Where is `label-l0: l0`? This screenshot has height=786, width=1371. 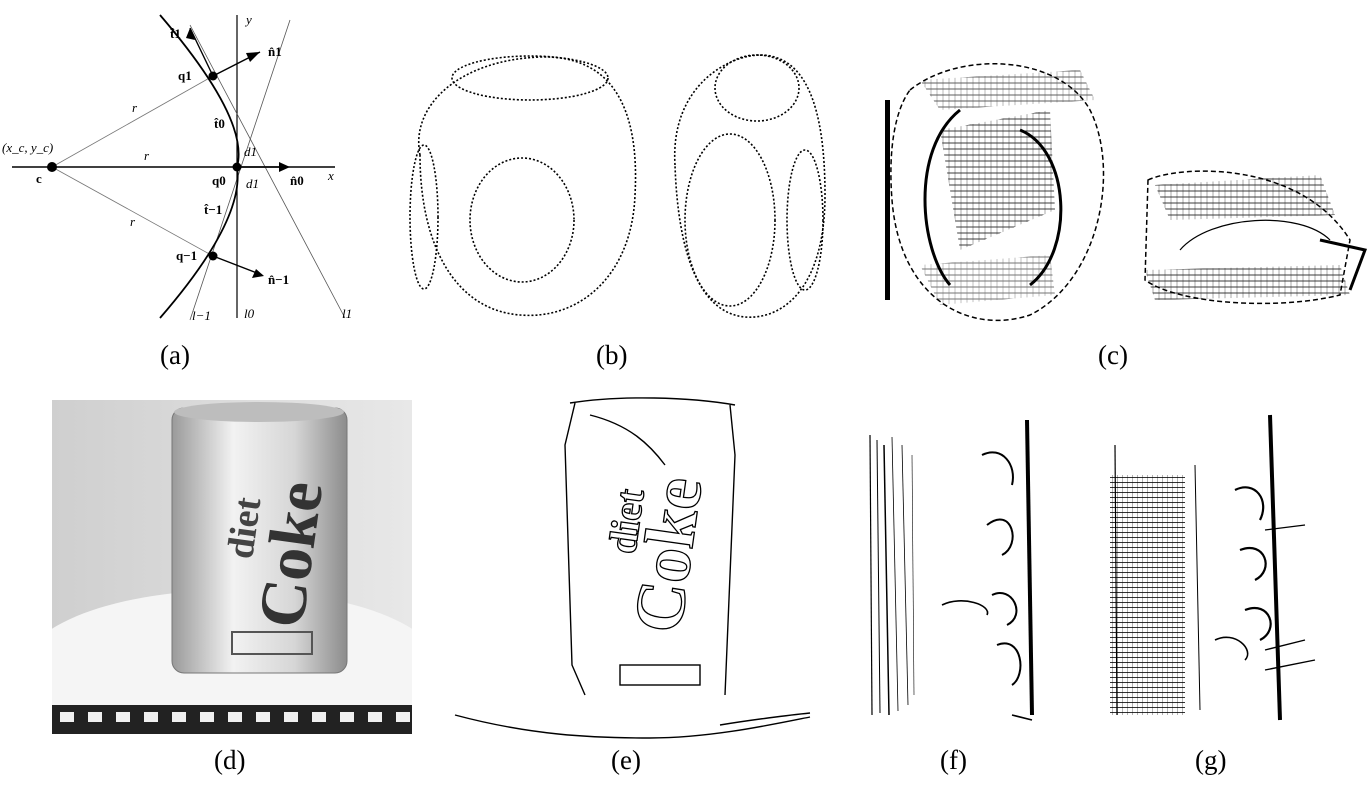 label-l0: l0 is located at coordinates (249, 313).